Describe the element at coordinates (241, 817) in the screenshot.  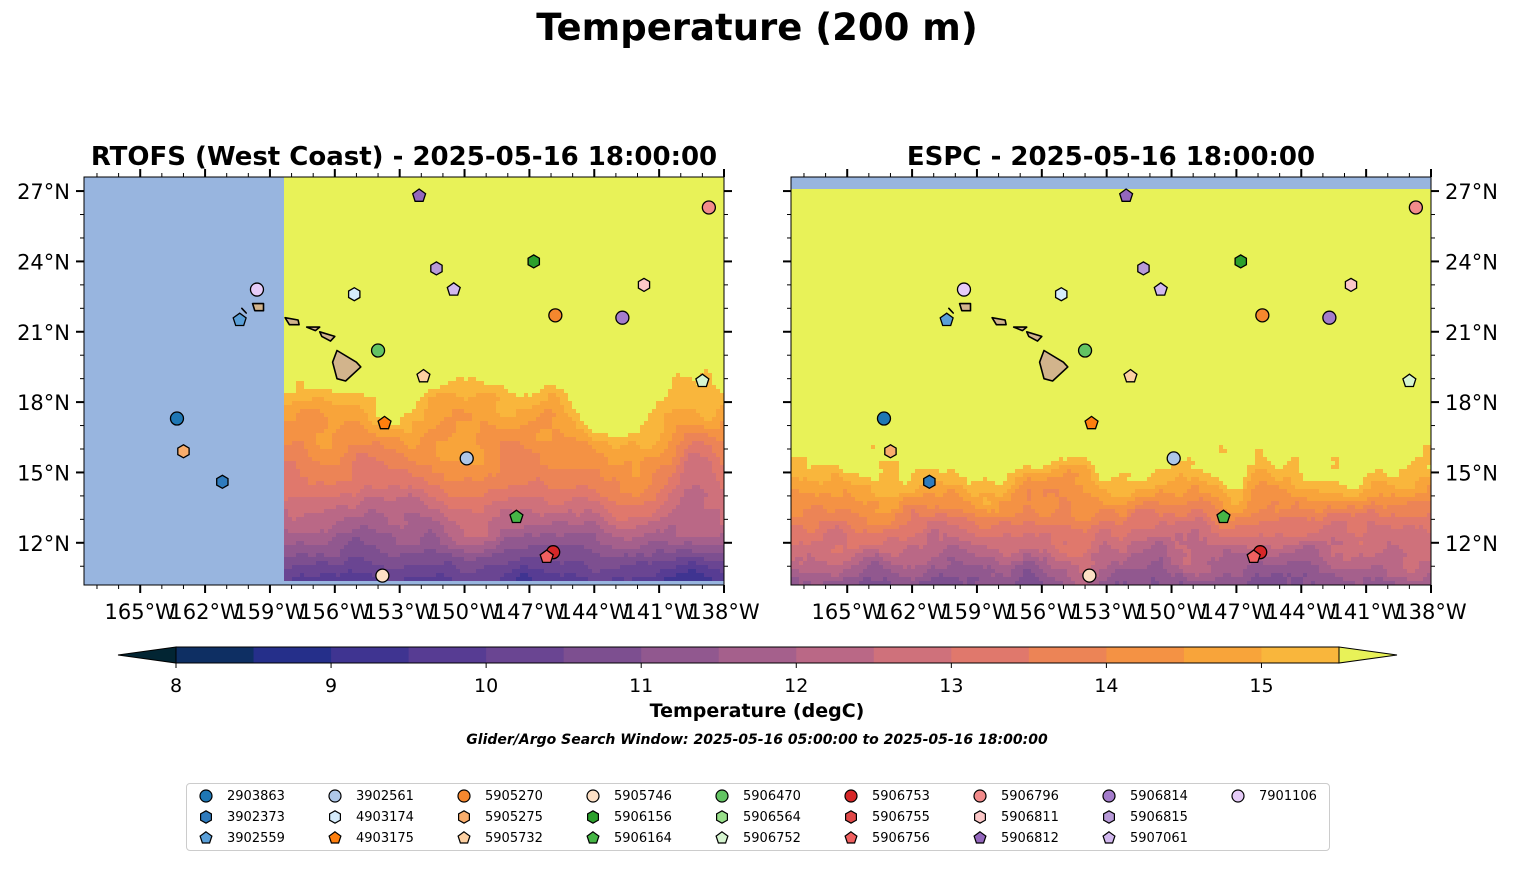
I see `legend-item-3902373: 3902373` at that location.